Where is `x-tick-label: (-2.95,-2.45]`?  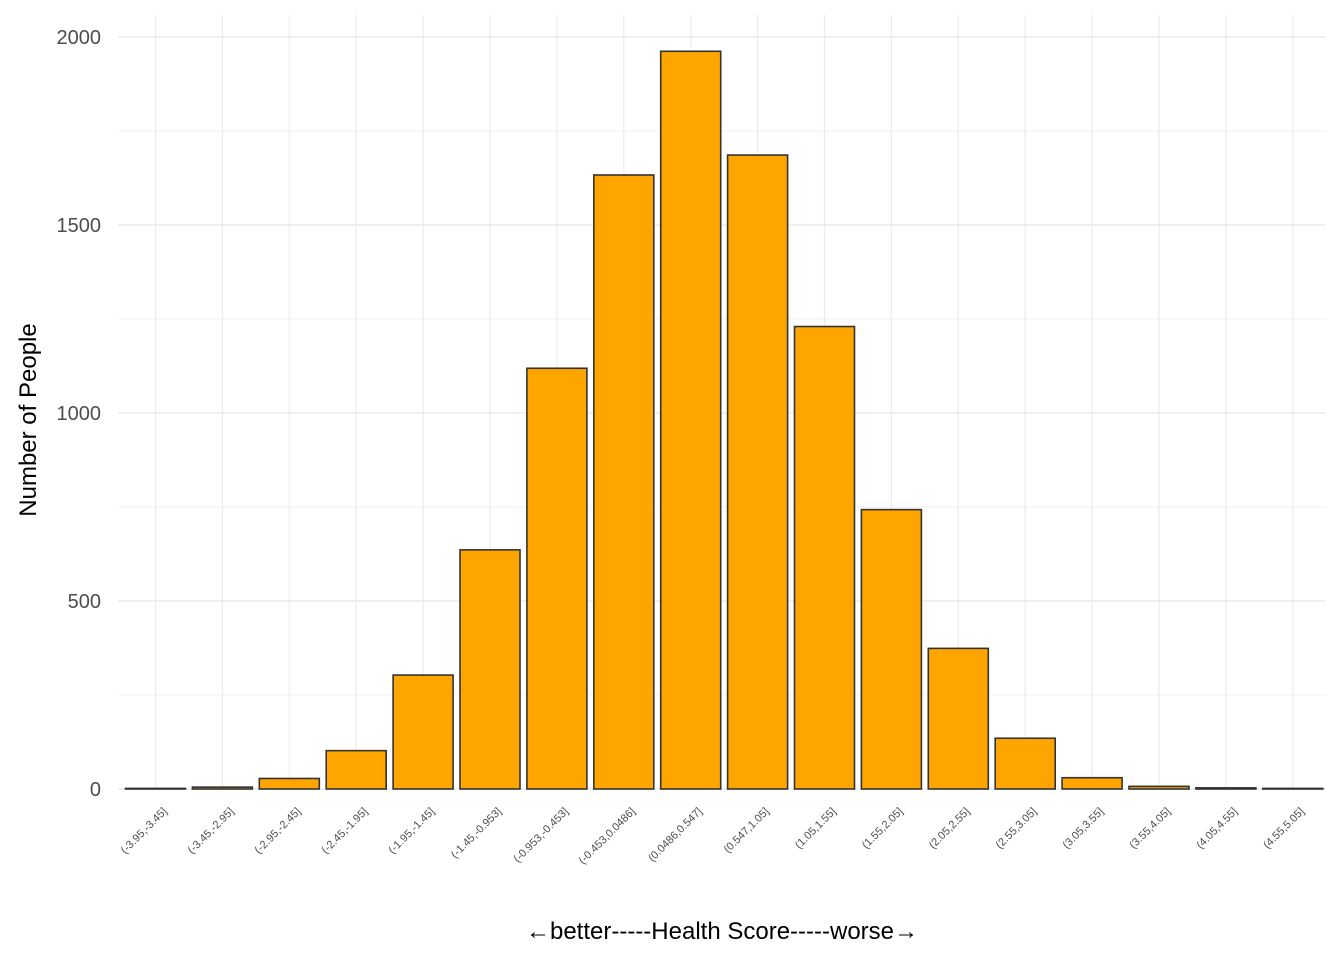
x-tick-label: (-2.95,-2.45] is located at coordinates (278, 831).